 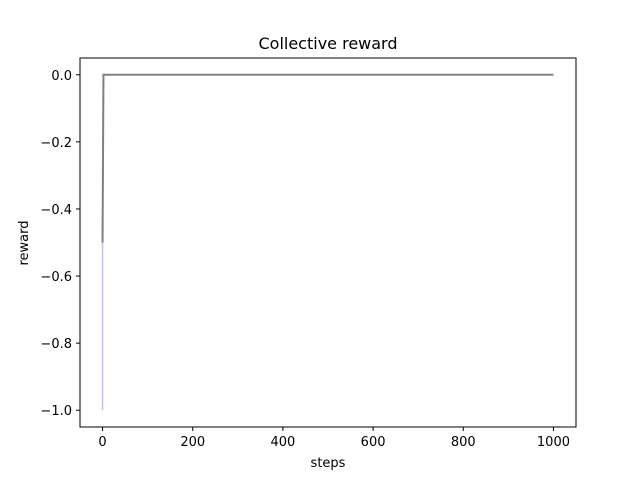 What do you see at coordinates (192, 442) in the screenshot?
I see `x-tick-label: 200` at bounding box center [192, 442].